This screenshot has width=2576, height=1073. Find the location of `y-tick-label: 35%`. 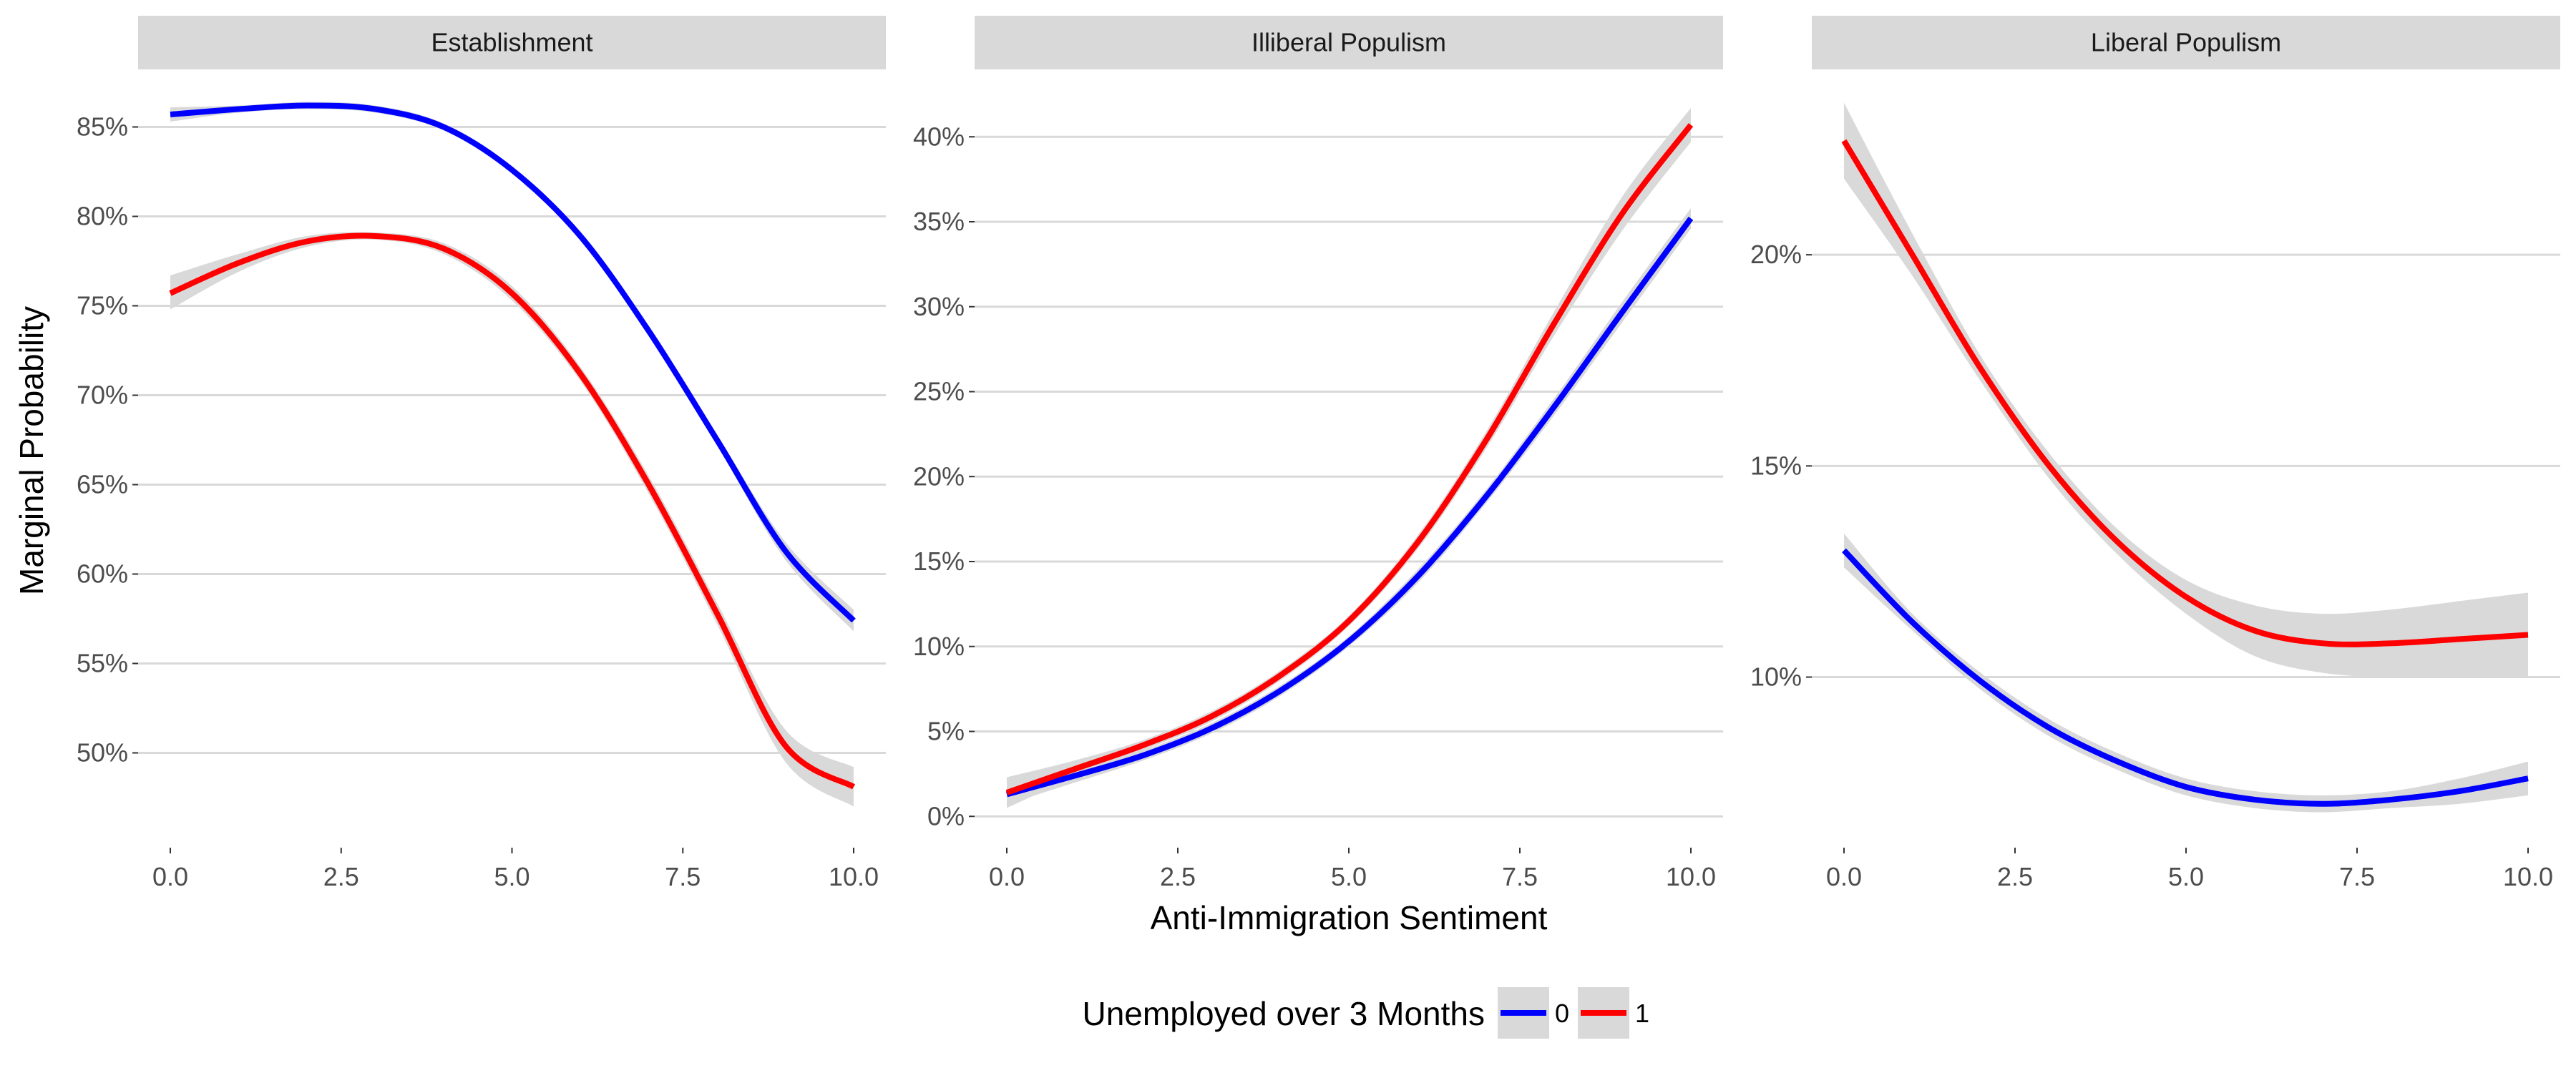

y-tick-label: 35% is located at coordinates (939, 221).